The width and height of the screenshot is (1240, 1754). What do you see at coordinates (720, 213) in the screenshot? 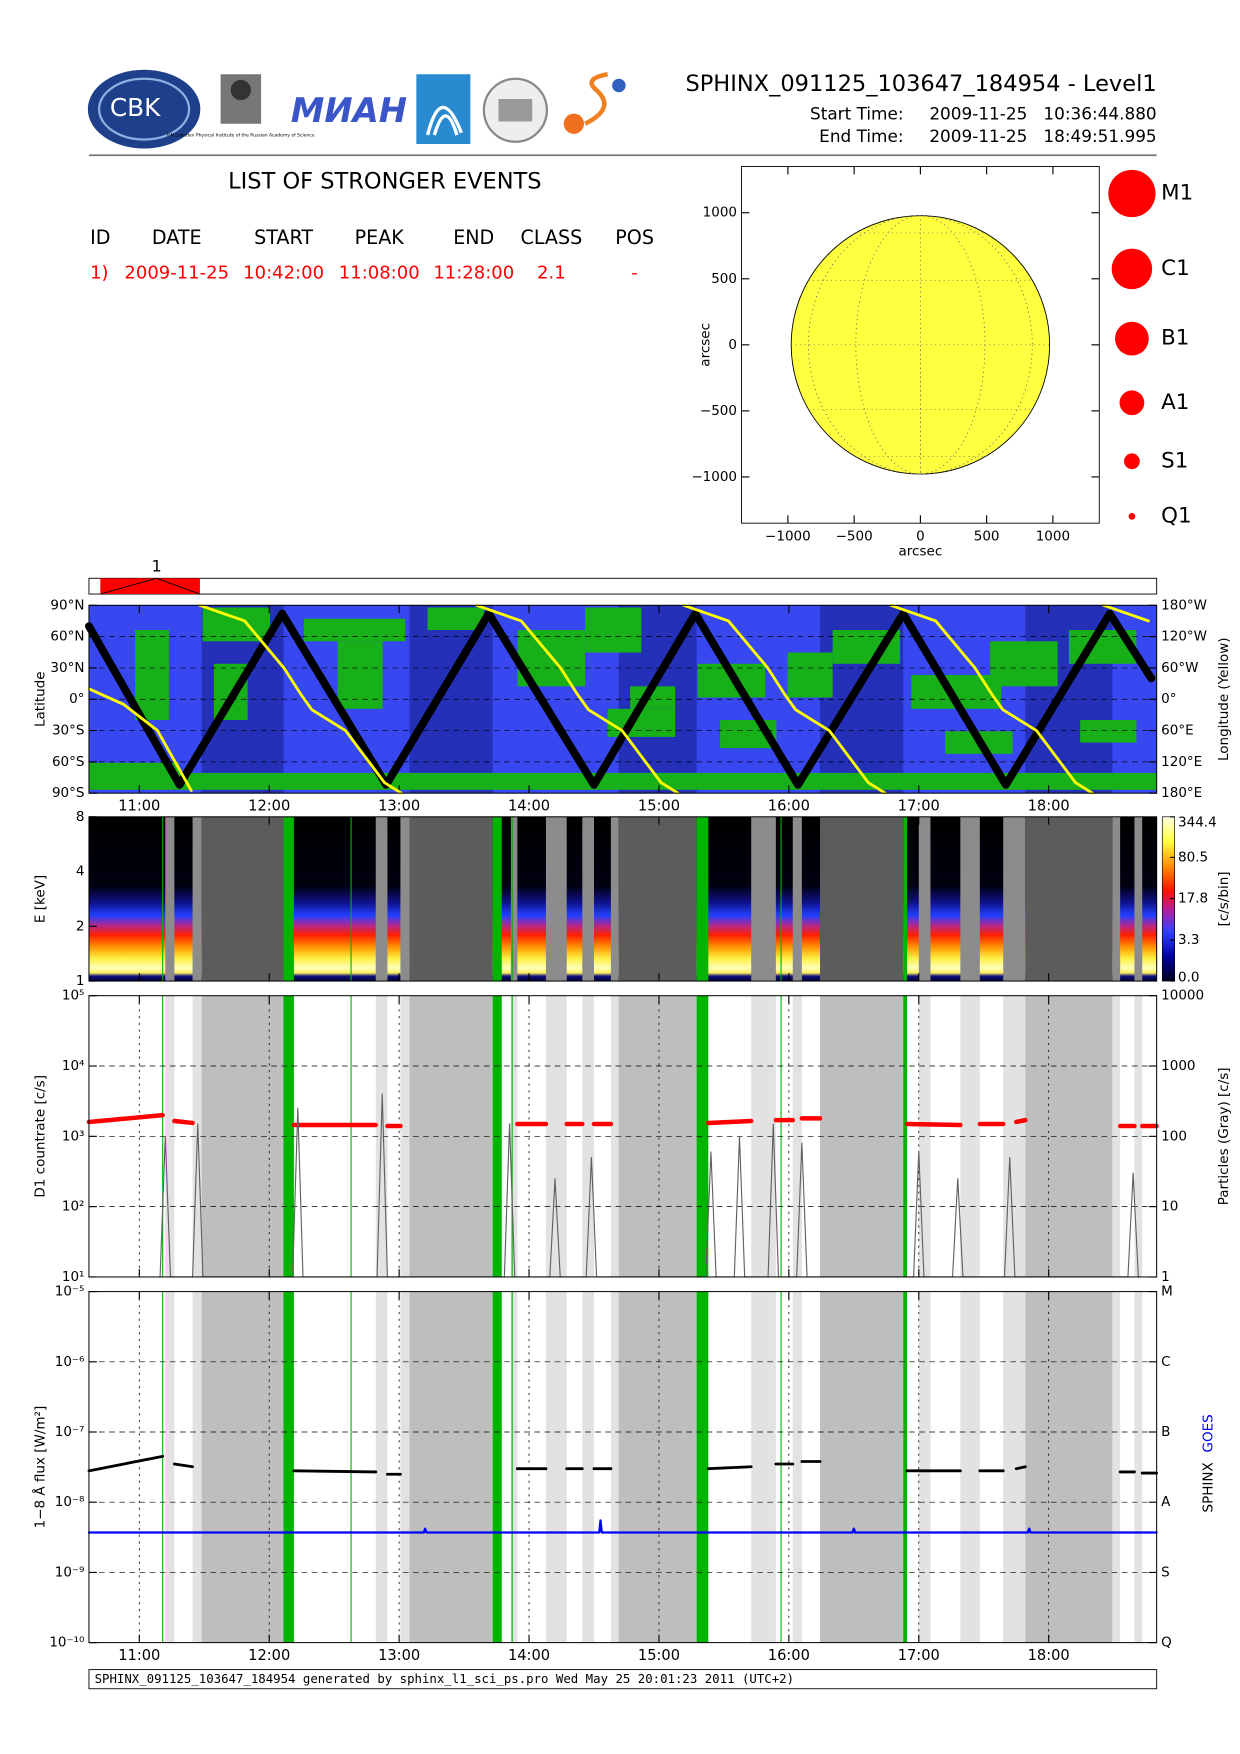
I see `y-tick-label: 1000` at bounding box center [720, 213].